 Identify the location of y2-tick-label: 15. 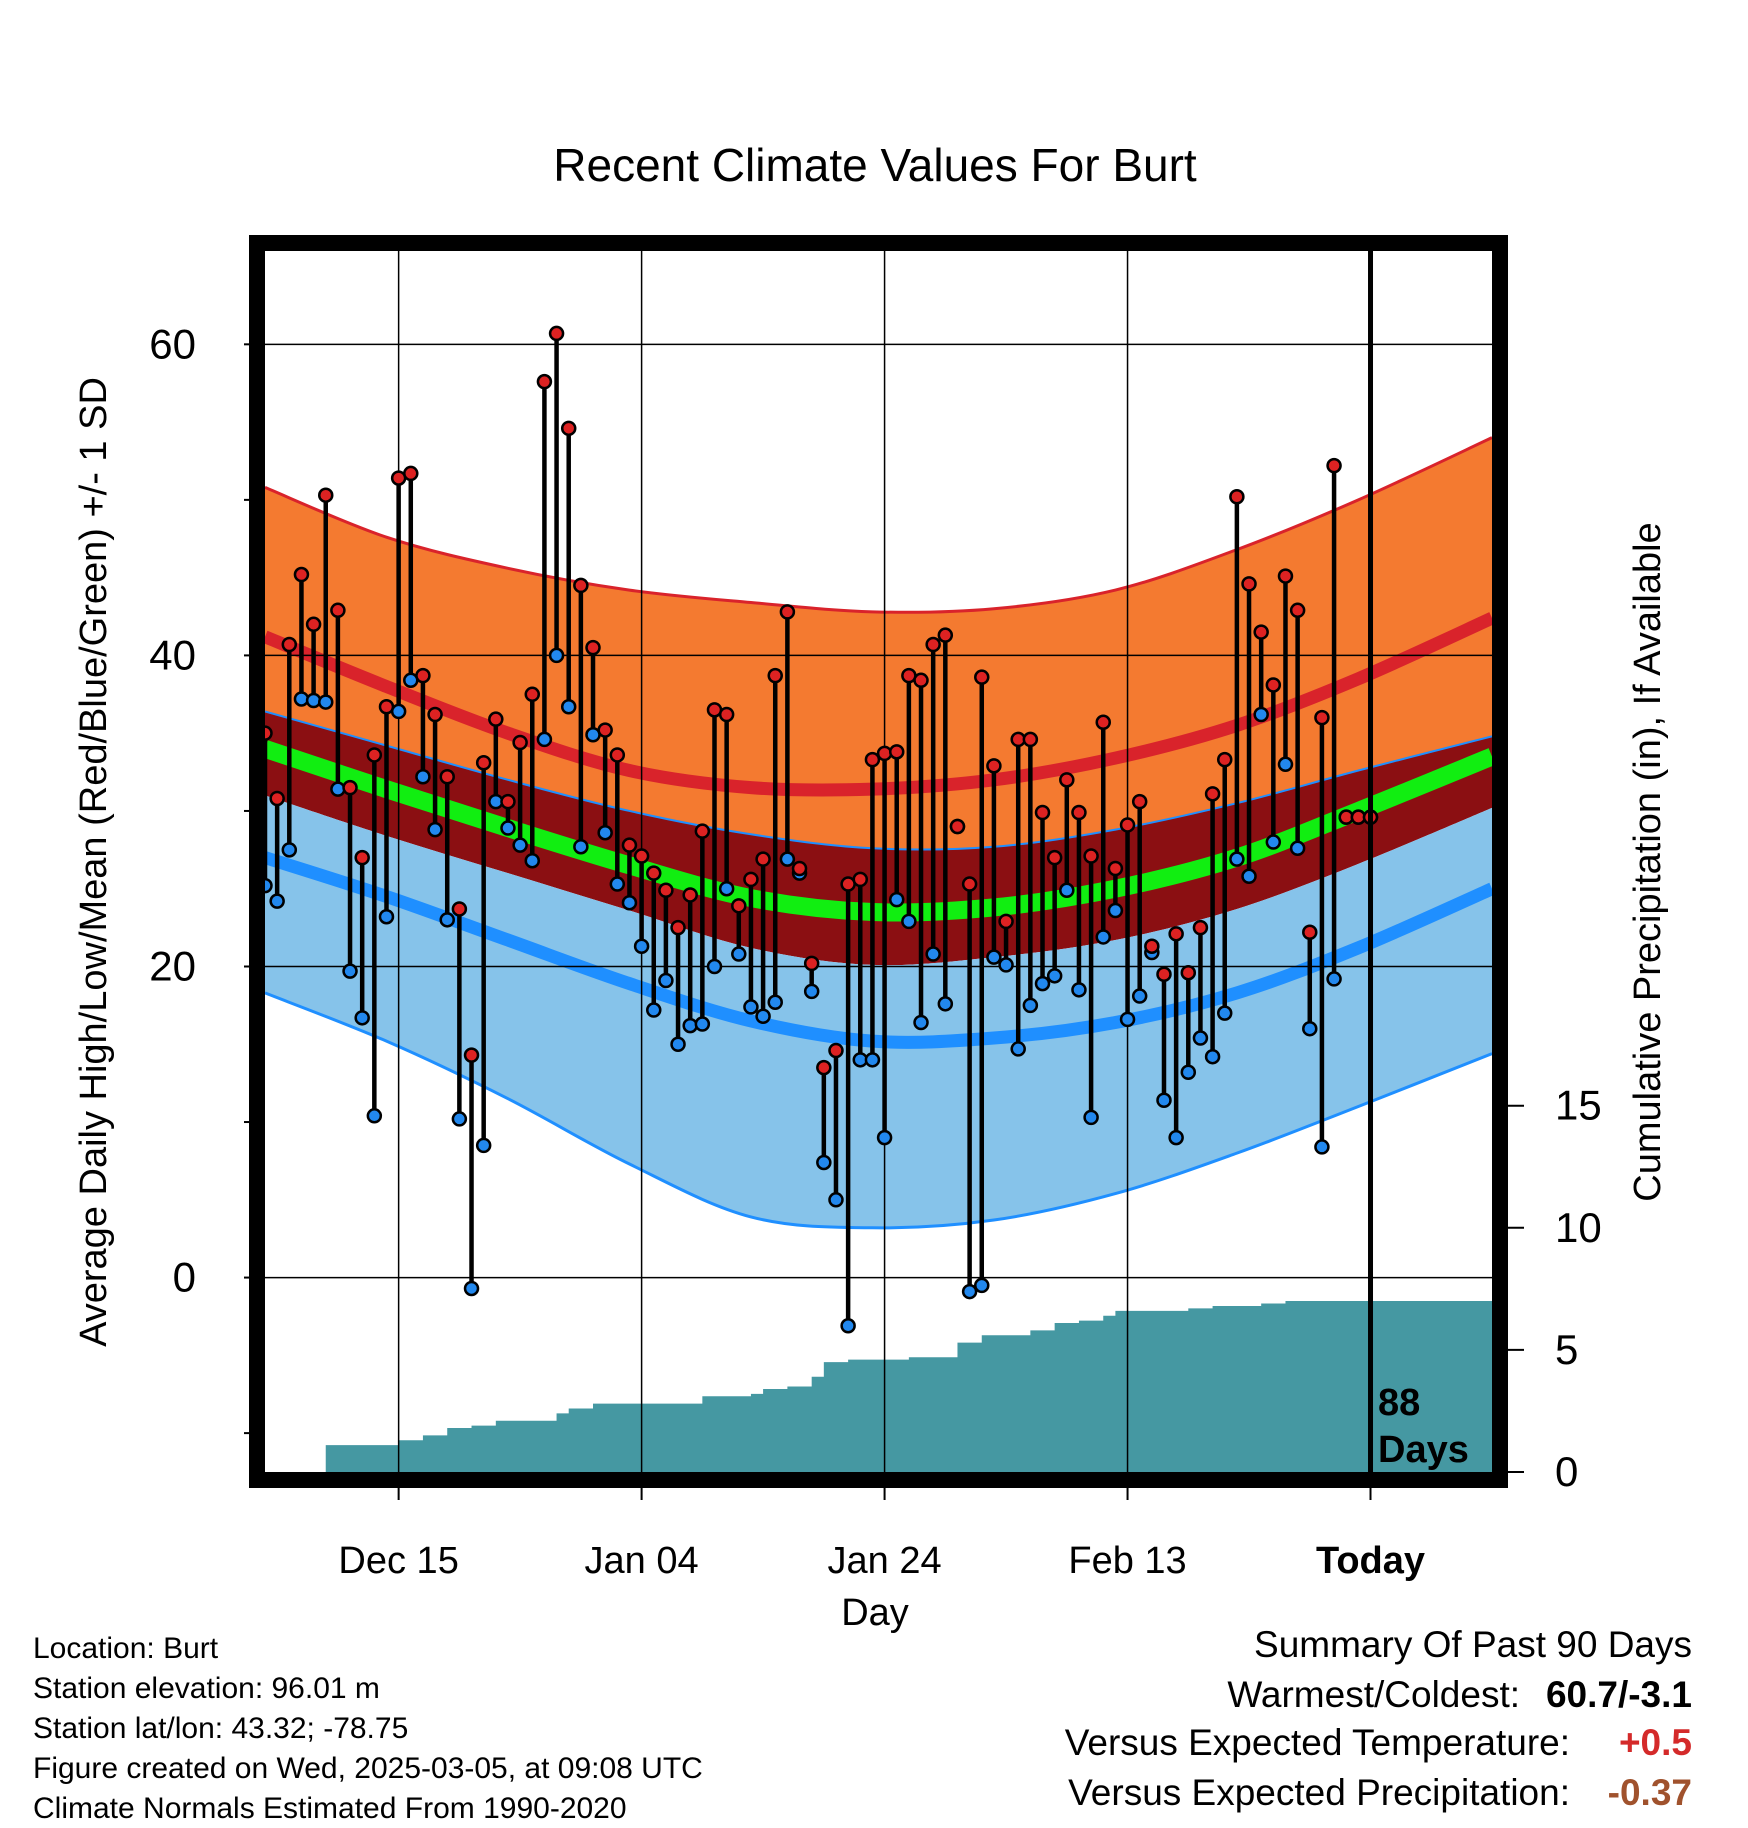
(1578, 1105).